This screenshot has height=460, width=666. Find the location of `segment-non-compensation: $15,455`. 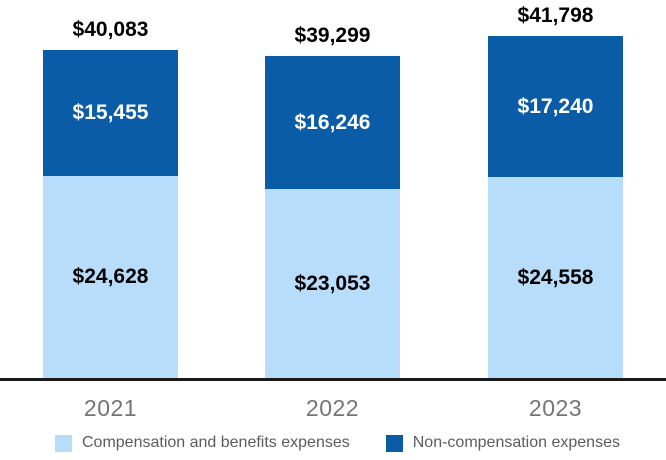

segment-non-compensation: $15,455 is located at coordinates (110, 113).